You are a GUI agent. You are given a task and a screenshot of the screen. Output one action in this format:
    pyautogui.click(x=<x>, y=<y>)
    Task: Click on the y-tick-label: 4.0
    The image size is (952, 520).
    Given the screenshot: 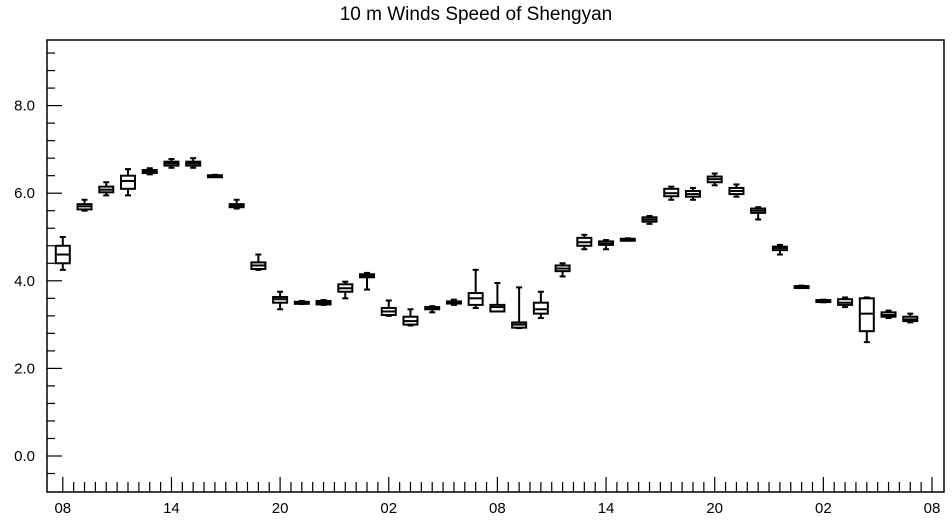 What is the action you would take?
    pyautogui.click(x=24, y=281)
    